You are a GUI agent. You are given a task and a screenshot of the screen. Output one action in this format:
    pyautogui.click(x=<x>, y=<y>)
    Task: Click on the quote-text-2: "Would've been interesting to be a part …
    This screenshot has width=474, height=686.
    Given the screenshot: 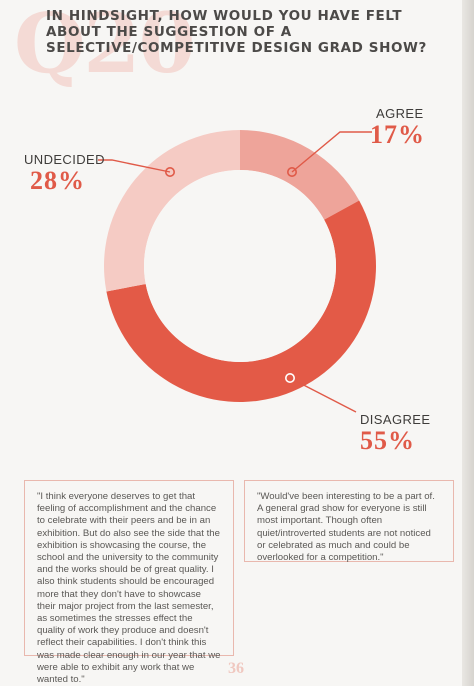 What is the action you would take?
    pyautogui.click(x=346, y=527)
    